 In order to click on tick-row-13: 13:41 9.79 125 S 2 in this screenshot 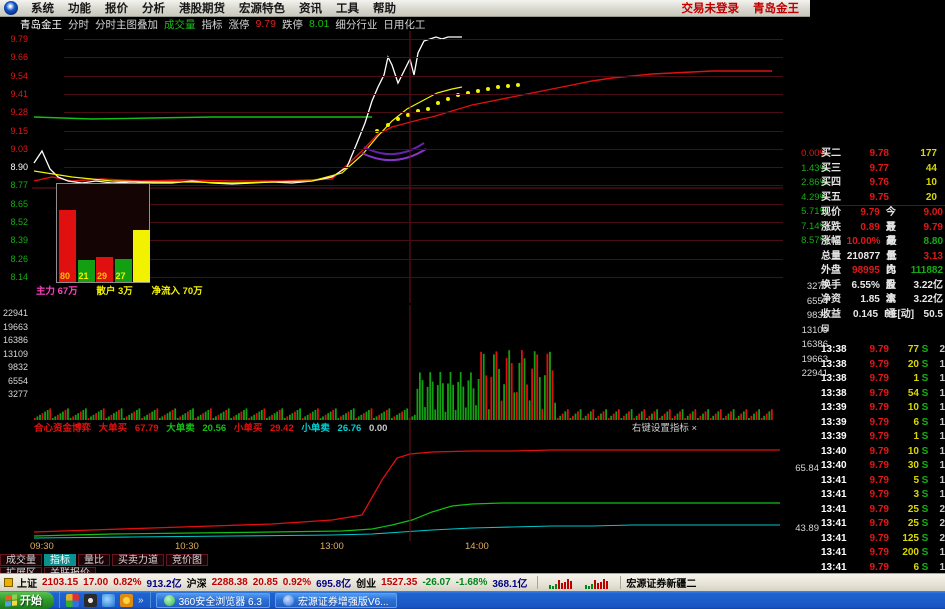, I will do `click(883, 539)`.